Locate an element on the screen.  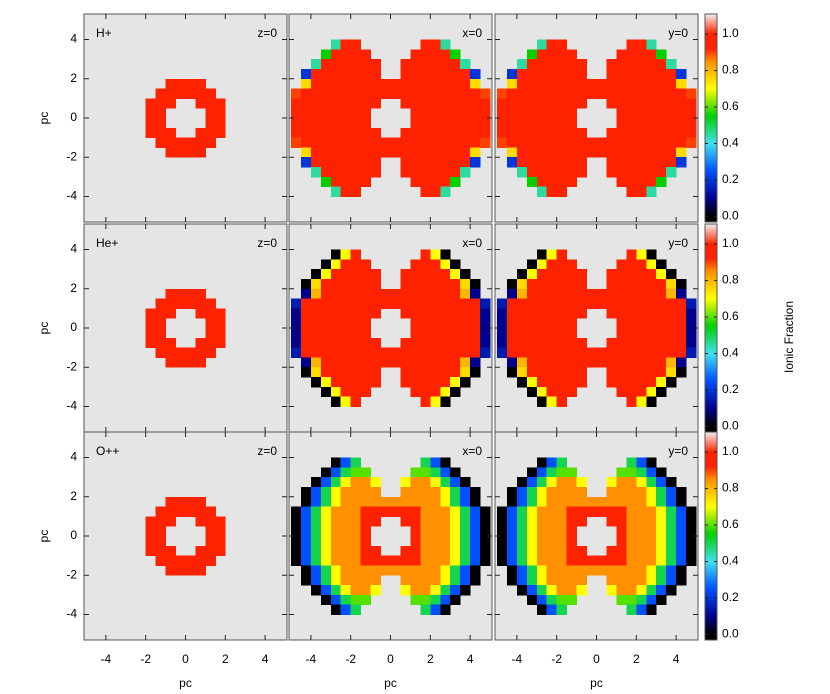
x-tick-label: 4 is located at coordinates (676, 659).